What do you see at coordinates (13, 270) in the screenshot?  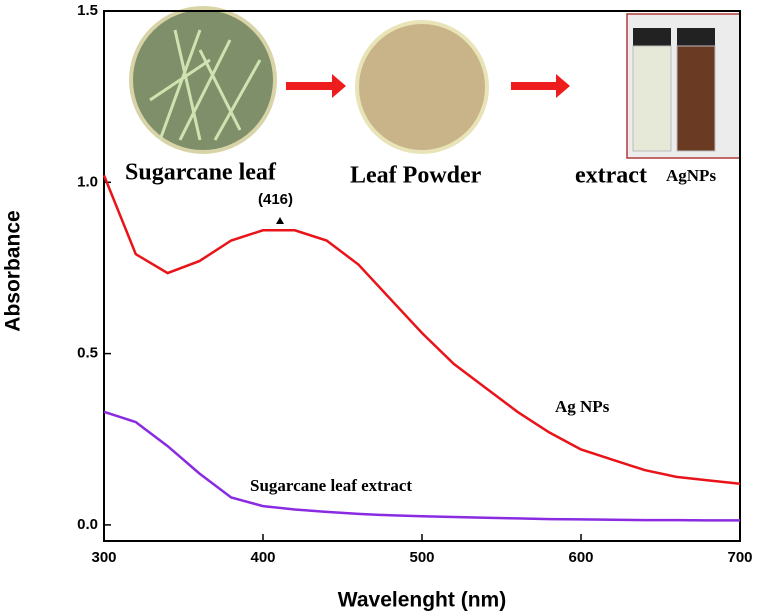 I see `y-axis-title: Absorbance` at bounding box center [13, 270].